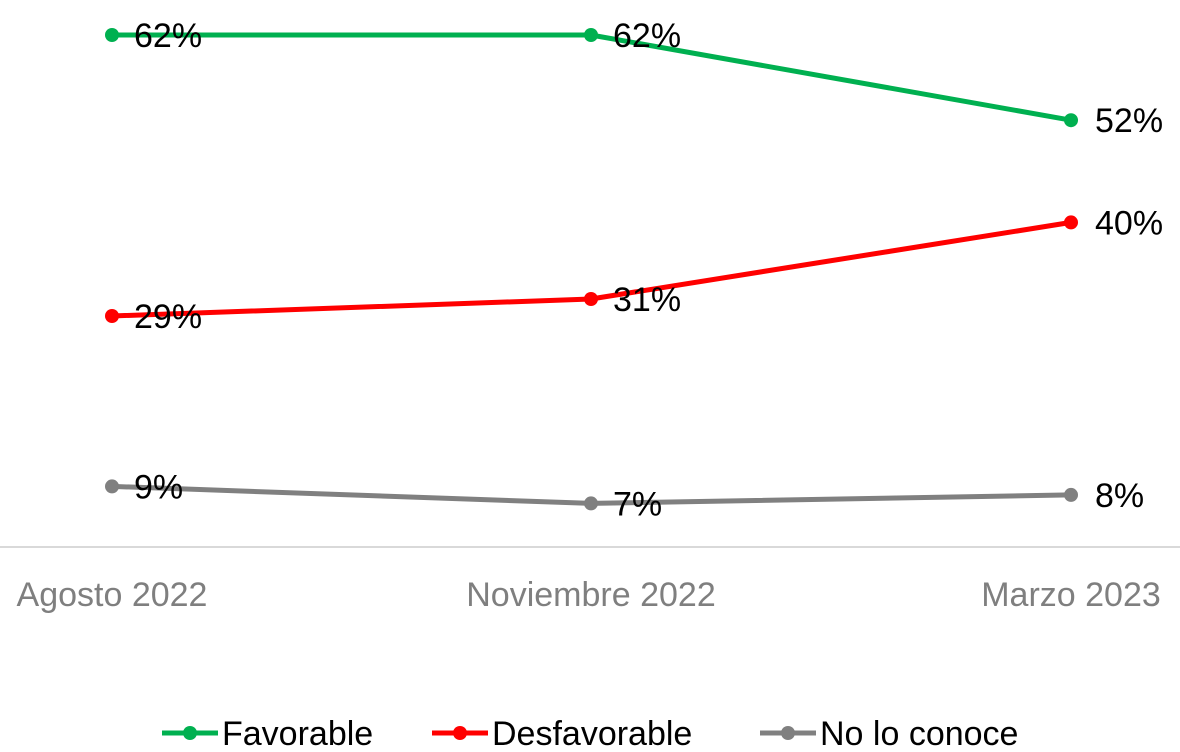 This screenshot has width=1180, height=752. I want to click on data-label: 29%, so click(168, 317).